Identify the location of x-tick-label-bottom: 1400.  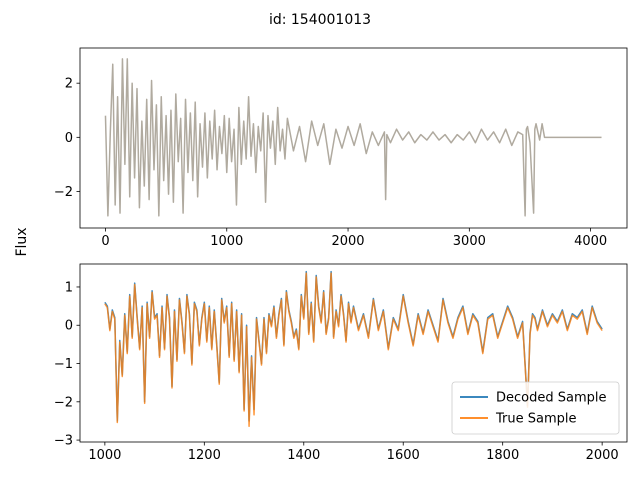
(303, 455).